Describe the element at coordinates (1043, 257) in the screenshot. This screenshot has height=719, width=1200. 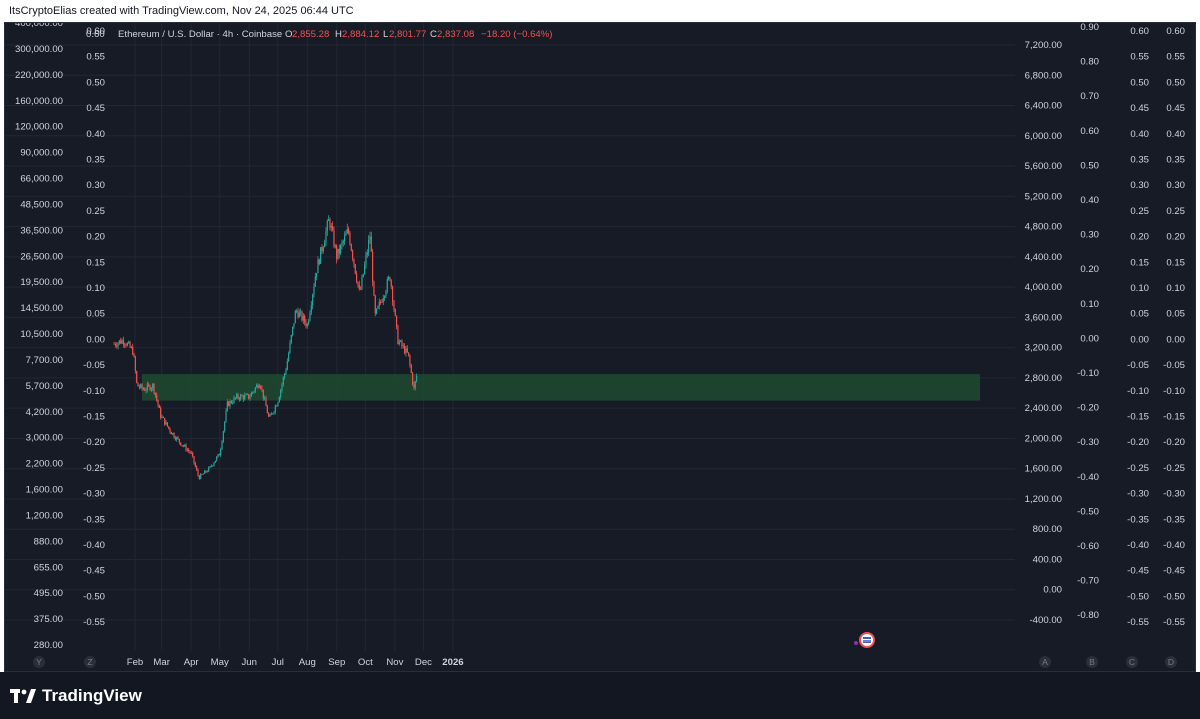
I see `price-axis-label: 4,400.00` at that location.